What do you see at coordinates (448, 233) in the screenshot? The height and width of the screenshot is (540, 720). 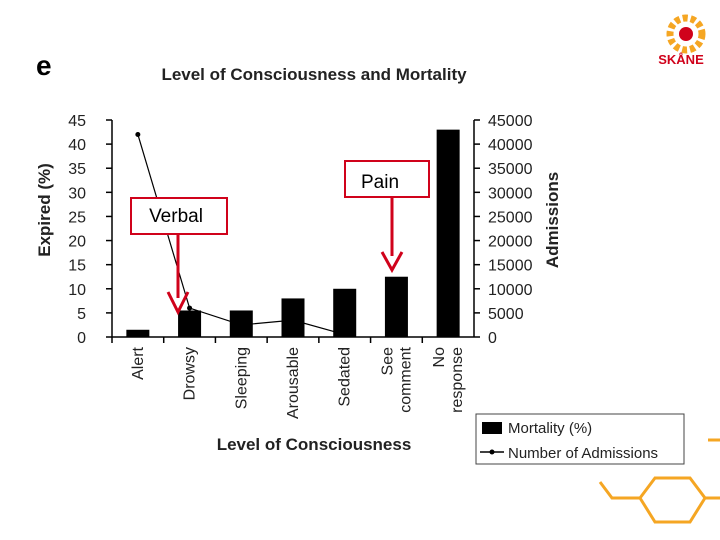 I see `bar-no-response` at bounding box center [448, 233].